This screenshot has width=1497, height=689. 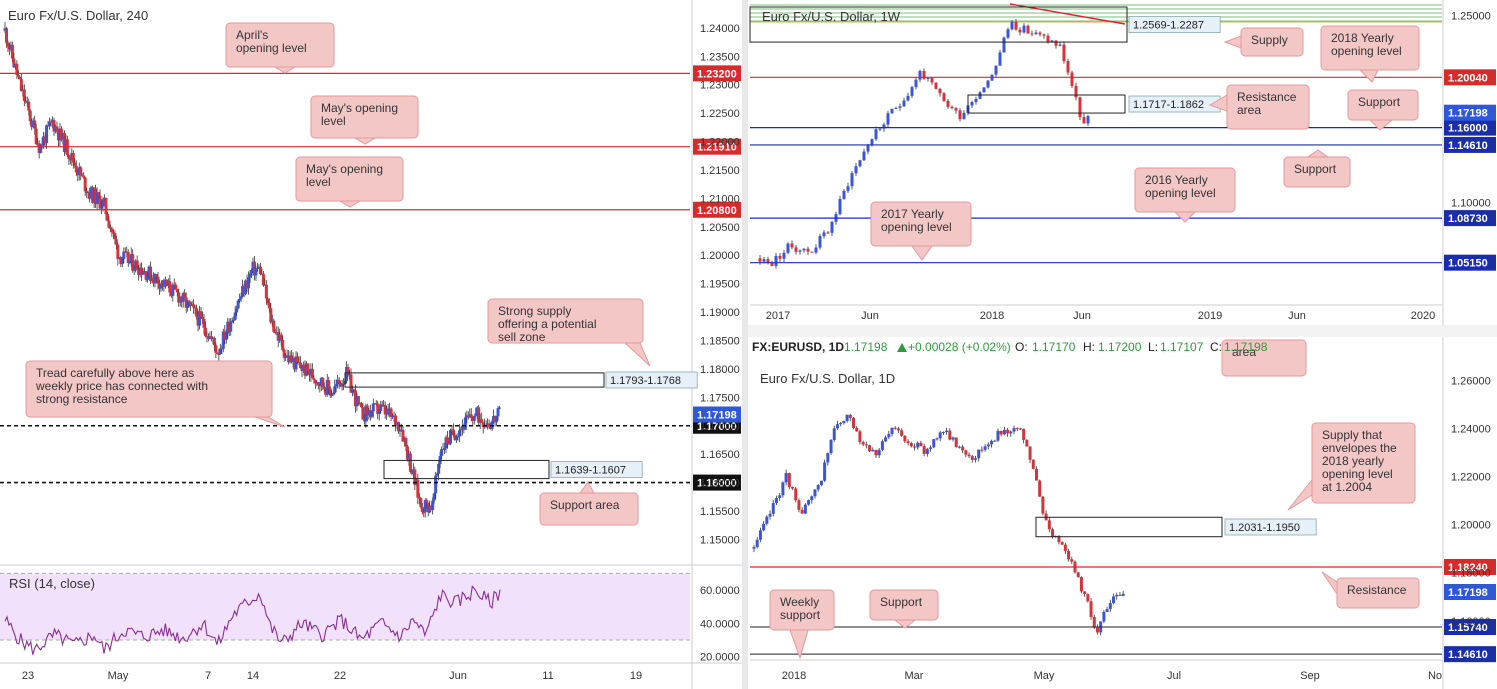 What do you see at coordinates (474, 380) in the screenshot?
I see `zone-box` at bounding box center [474, 380].